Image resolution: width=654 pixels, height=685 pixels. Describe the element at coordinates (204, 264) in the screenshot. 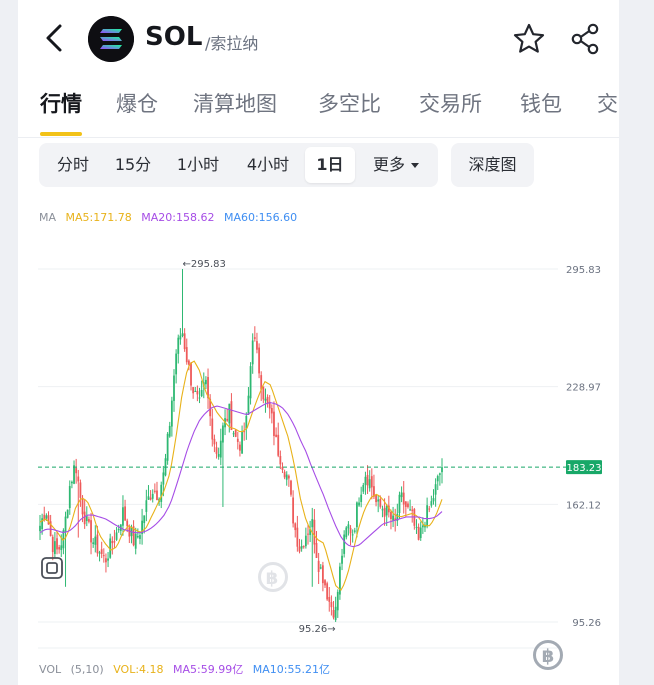

I see `high-annotation: ←295.83` at that location.